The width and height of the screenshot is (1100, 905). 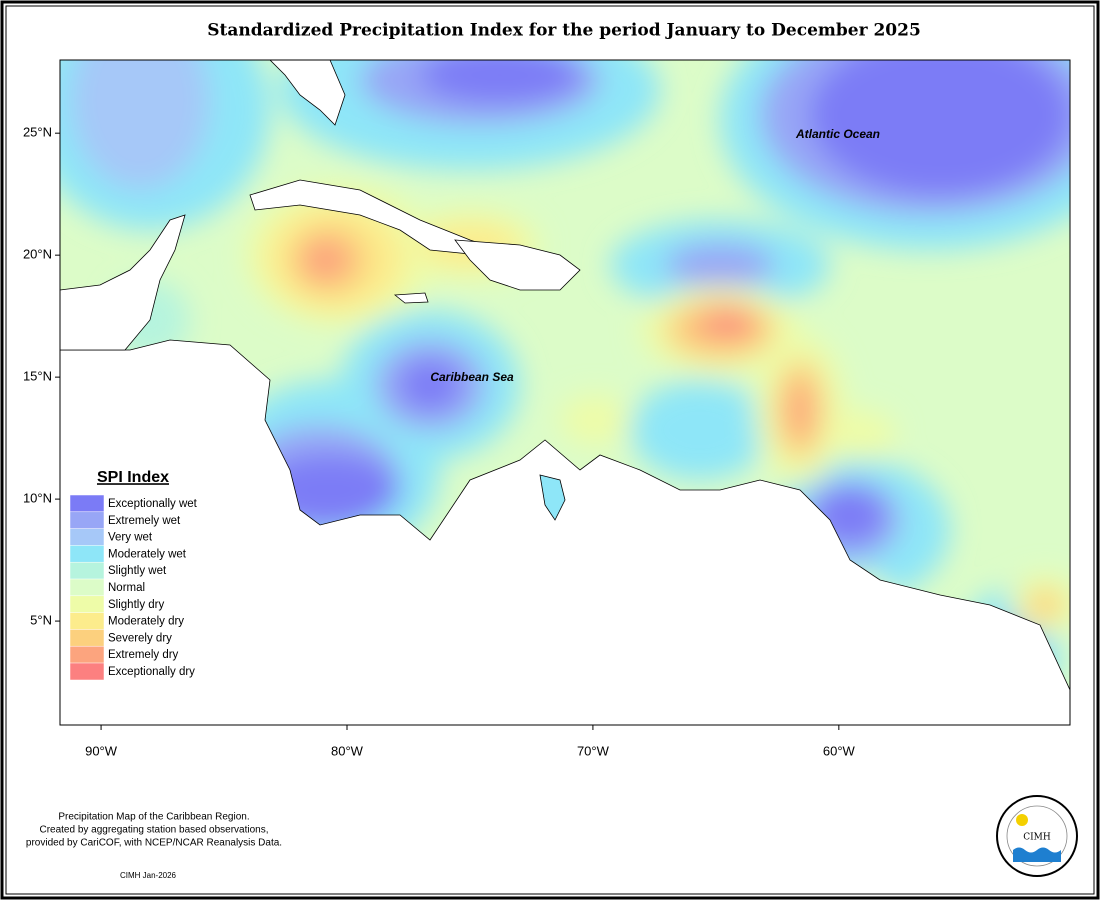 What do you see at coordinates (146, 622) in the screenshot?
I see `legend-label: Moderately dry` at bounding box center [146, 622].